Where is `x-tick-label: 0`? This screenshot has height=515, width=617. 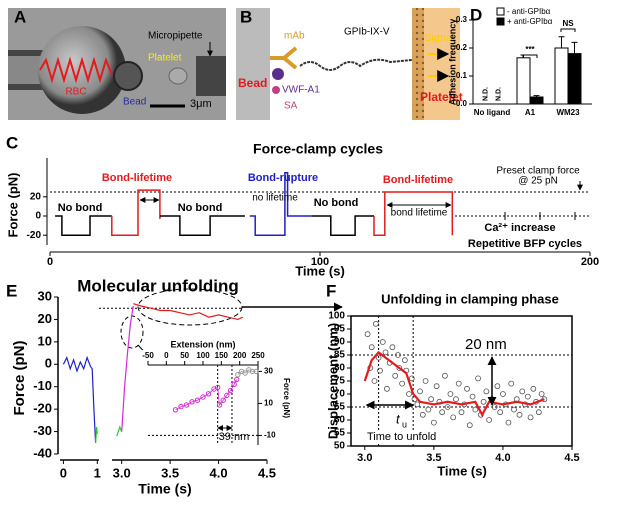
x-tick-label: 0 is located at coordinates (50, 262).